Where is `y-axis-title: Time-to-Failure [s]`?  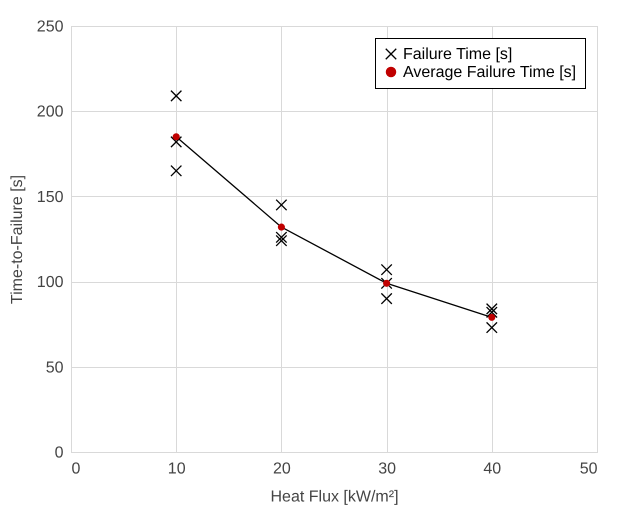 y-axis-title: Time-to-Failure [s] is located at coordinates (17, 239).